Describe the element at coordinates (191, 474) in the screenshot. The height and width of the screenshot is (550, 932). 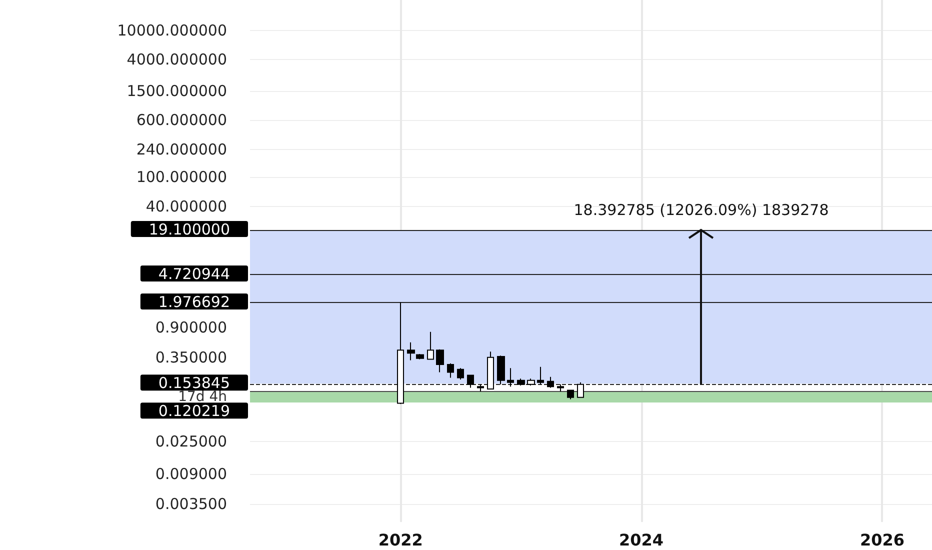
I see `y-tick-label: 0.009000` at that location.